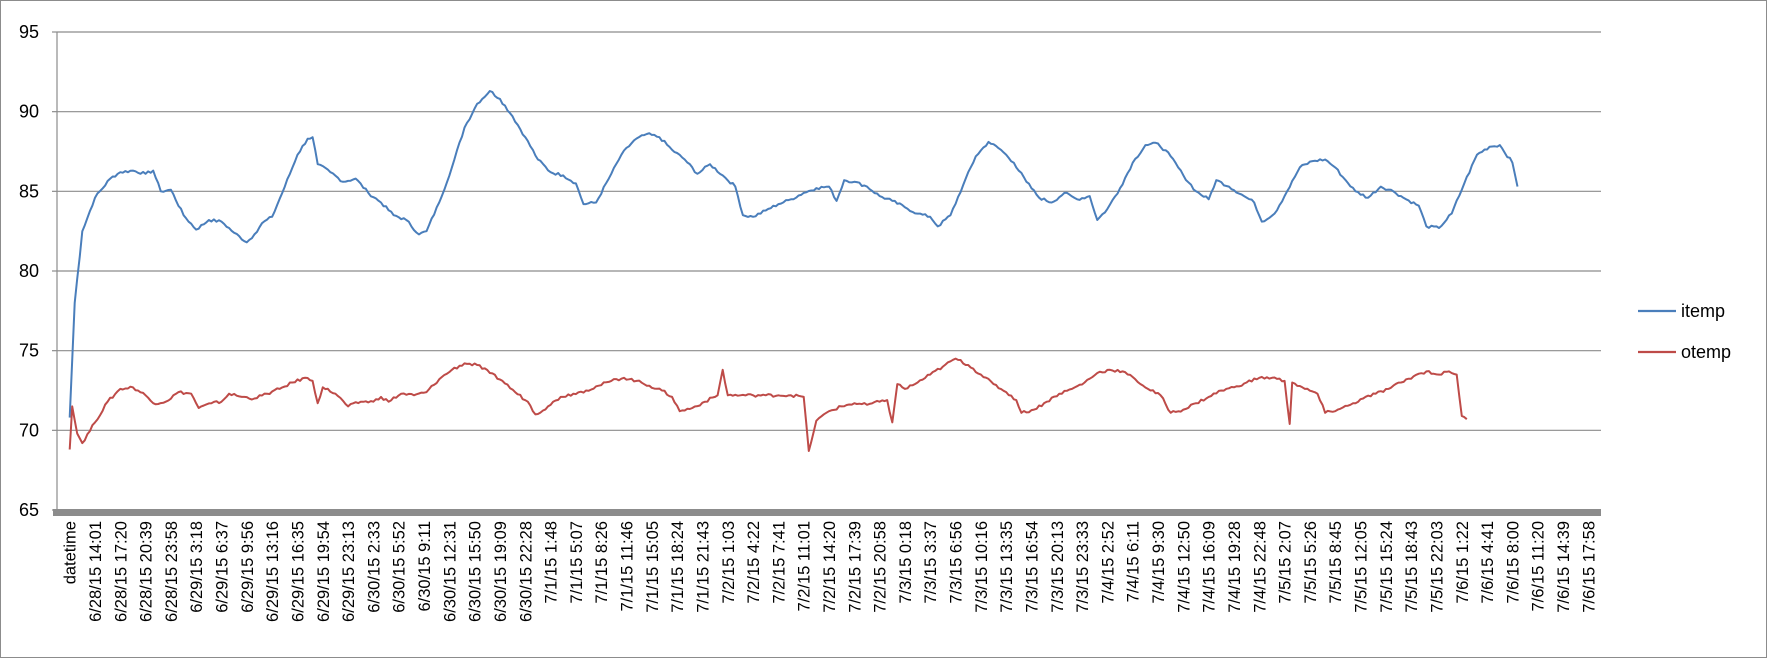 Image resolution: width=1767 pixels, height=659 pixels. Describe the element at coordinates (906, 562) in the screenshot. I see `x-tick-label: 7/3/15 0:18` at that location.